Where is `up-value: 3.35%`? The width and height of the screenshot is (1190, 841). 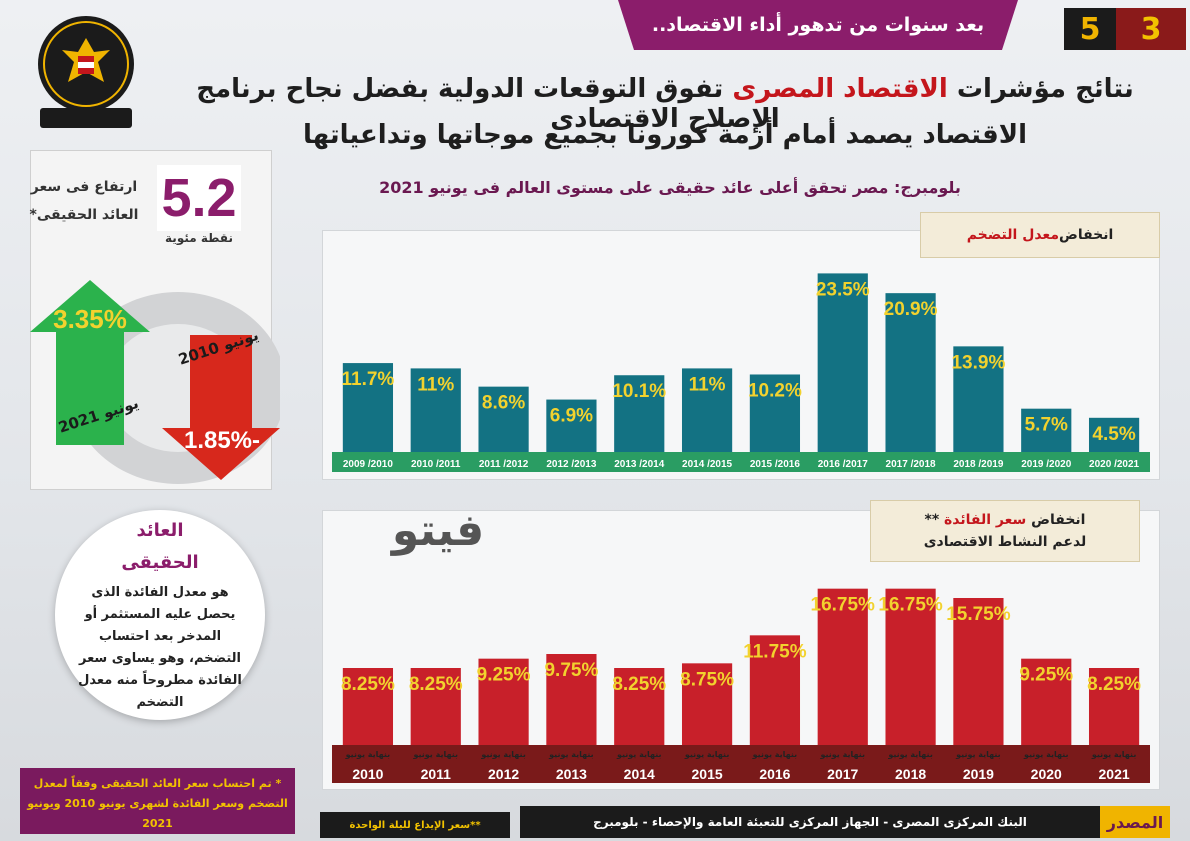 up-value: 3.35% is located at coordinates (90, 319).